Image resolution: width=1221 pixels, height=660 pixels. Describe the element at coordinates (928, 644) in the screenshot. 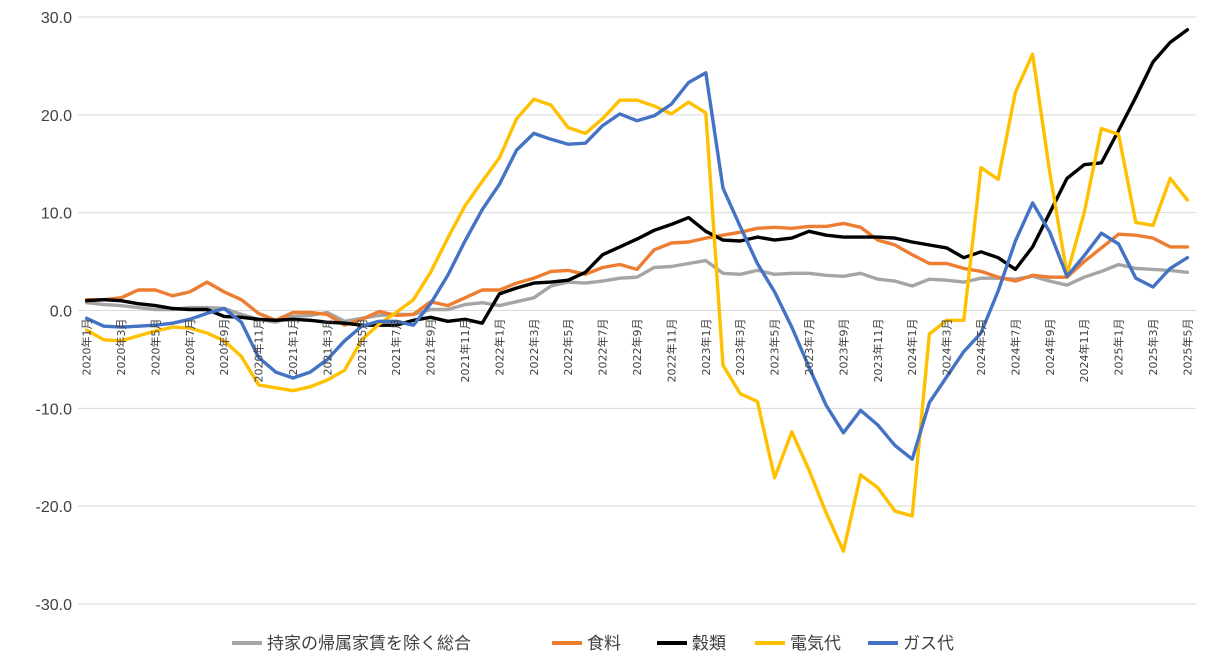

I see `legend-label: ガス代` at that location.